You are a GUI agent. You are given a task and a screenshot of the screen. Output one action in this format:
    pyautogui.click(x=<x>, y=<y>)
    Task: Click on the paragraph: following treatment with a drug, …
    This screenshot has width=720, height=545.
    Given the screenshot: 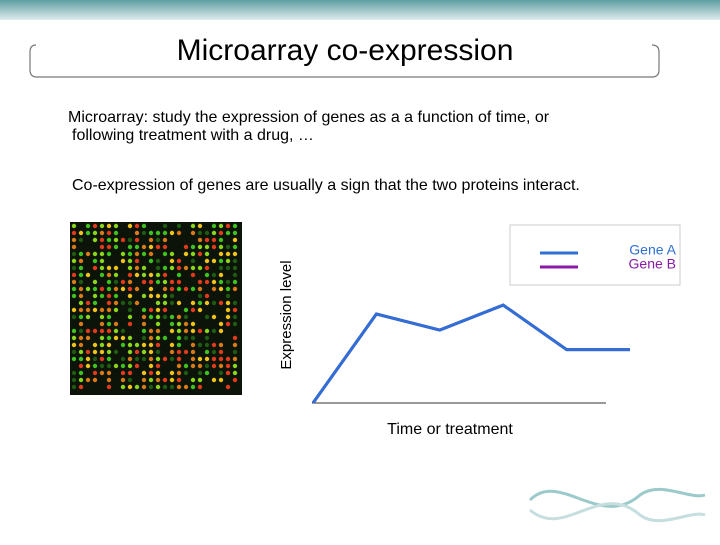 What is the action you would take?
    pyautogui.click(x=193, y=135)
    